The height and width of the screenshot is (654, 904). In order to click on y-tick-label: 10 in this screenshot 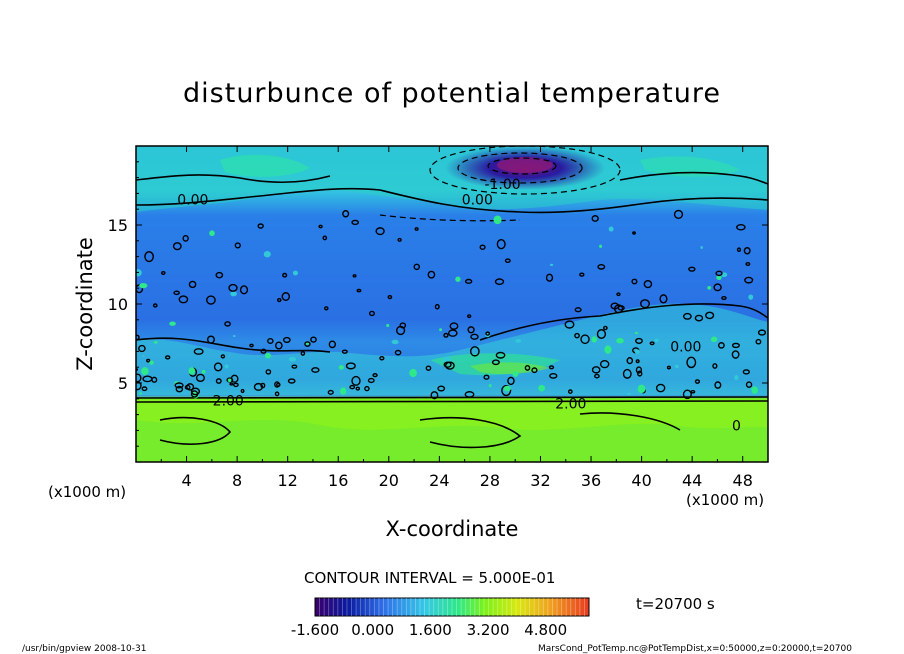, I will do `click(118, 304)`.